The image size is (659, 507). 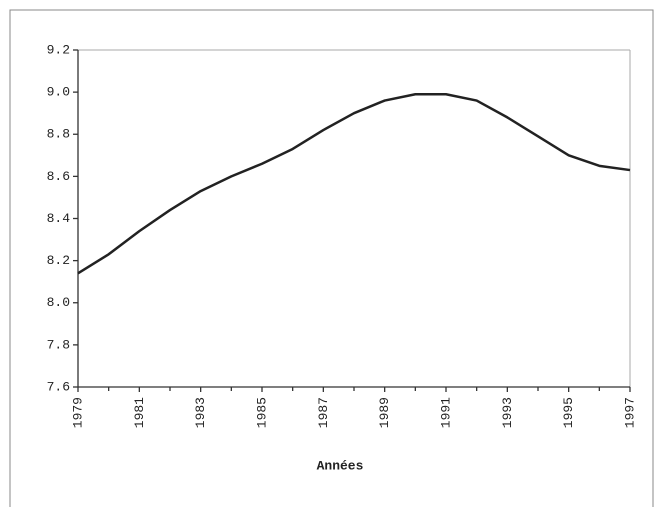 I want to click on y-tick-label: 7.6, so click(x=58, y=386).